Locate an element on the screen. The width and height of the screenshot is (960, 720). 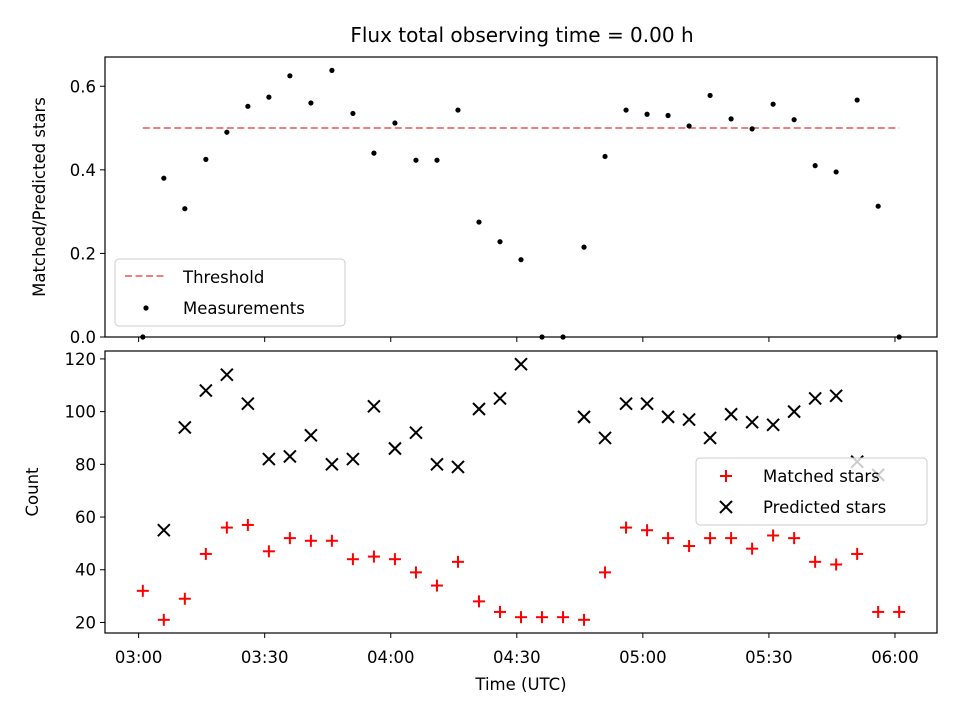
x-tick-label: 04:00 is located at coordinates (391, 657).